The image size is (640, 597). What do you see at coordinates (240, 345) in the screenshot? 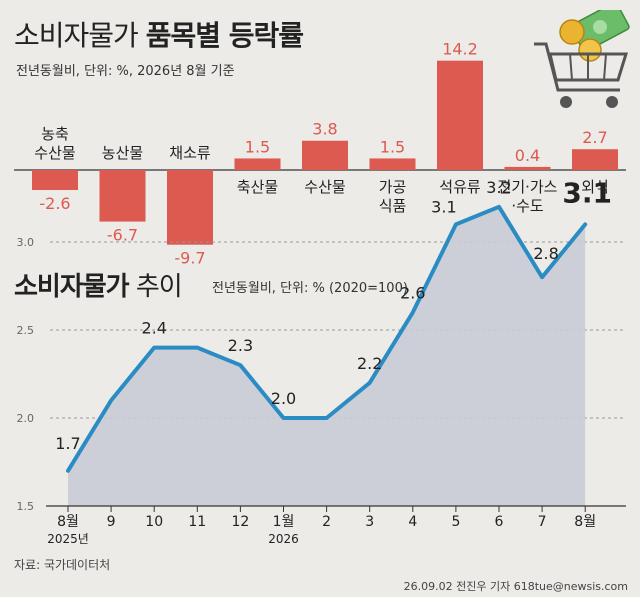
I see `point-label-5: 2.3` at bounding box center [240, 345].